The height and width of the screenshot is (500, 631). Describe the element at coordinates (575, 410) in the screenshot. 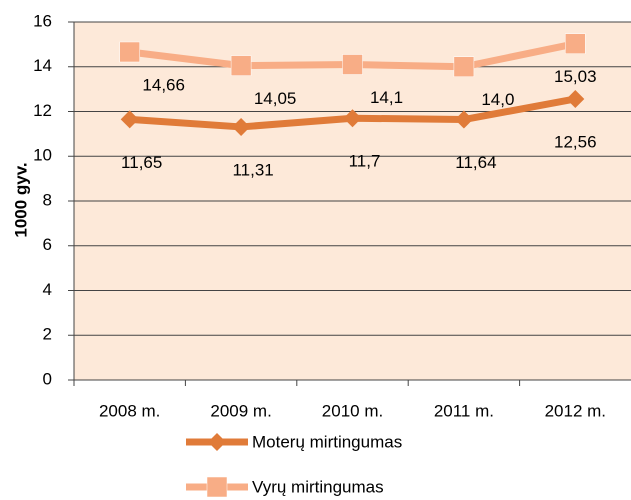

I see `x-tick-label: 2012 m.` at that location.